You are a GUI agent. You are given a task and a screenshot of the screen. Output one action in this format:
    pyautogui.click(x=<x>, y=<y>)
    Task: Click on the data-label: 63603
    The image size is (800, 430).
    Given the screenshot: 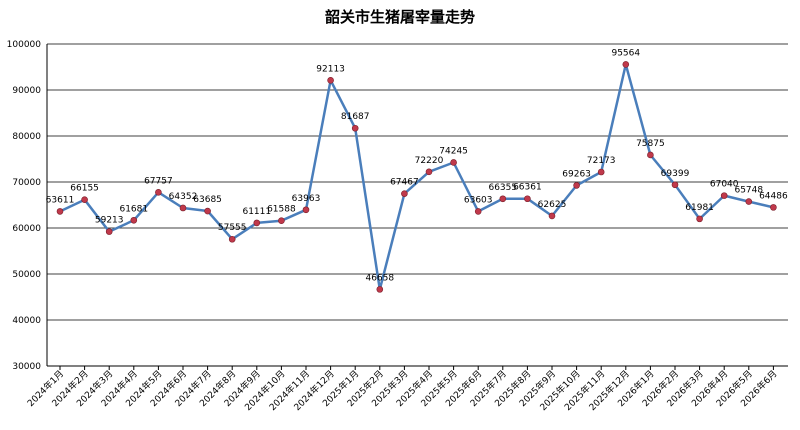 What is the action you would take?
    pyautogui.click(x=478, y=200)
    